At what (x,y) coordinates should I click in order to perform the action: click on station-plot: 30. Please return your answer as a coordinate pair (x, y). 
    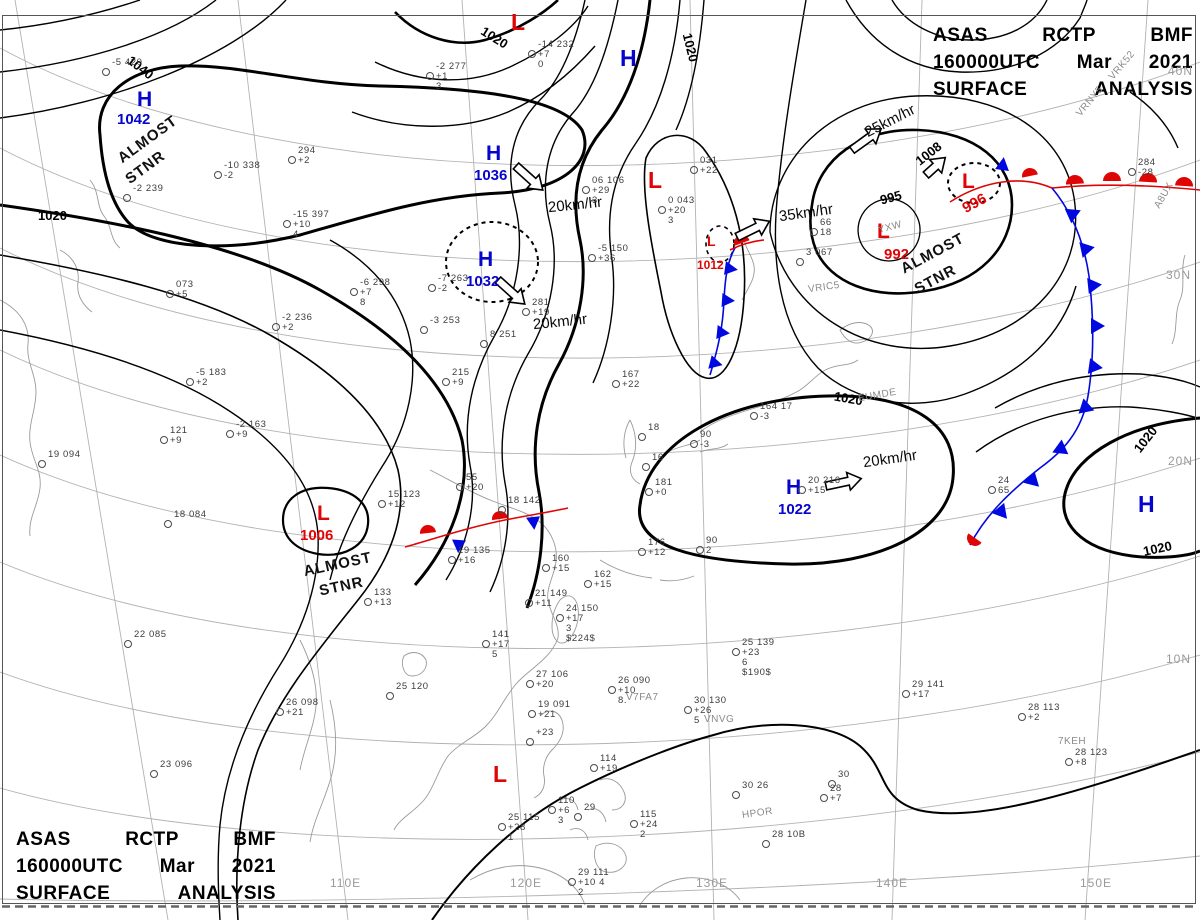
    Looking at the image, I should click on (839, 778).